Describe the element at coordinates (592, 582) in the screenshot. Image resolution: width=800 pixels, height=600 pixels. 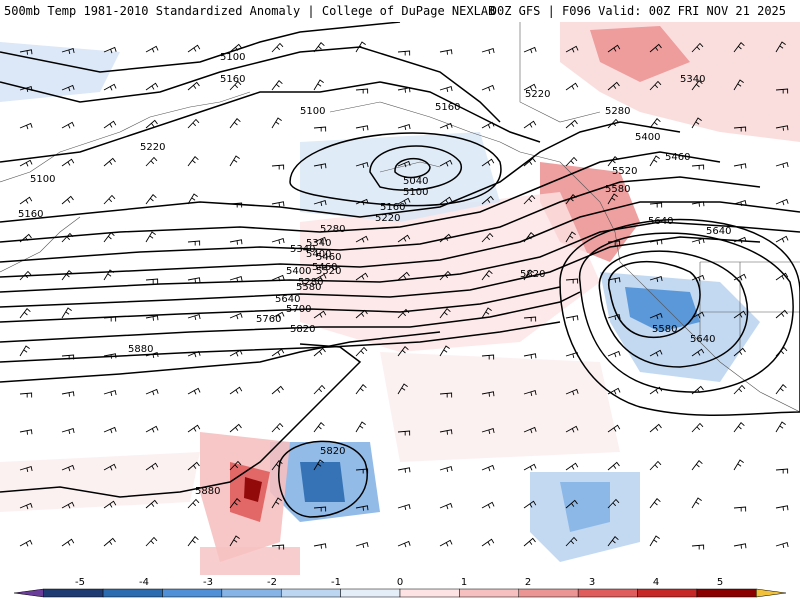
I see `colorbar-tick-label: 3` at that location.